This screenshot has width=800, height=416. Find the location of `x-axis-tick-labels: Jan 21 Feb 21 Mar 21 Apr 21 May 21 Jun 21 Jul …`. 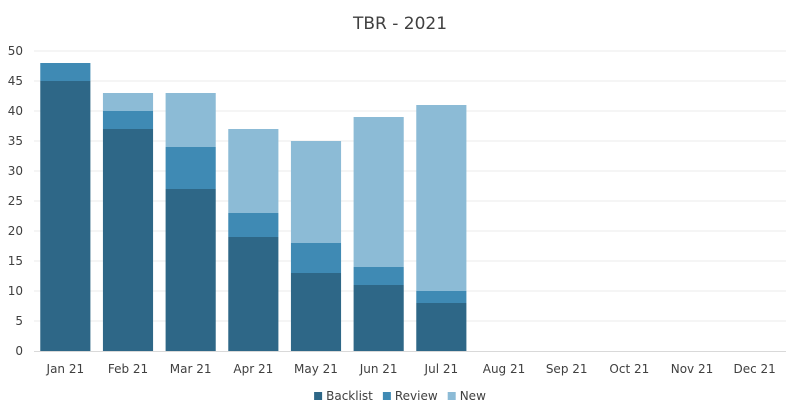

x-axis-tick-labels: Jan 21 Feb 21 Mar 21 Apr 21 May 21 Jun 21 Jul … is located at coordinates (411, 369).